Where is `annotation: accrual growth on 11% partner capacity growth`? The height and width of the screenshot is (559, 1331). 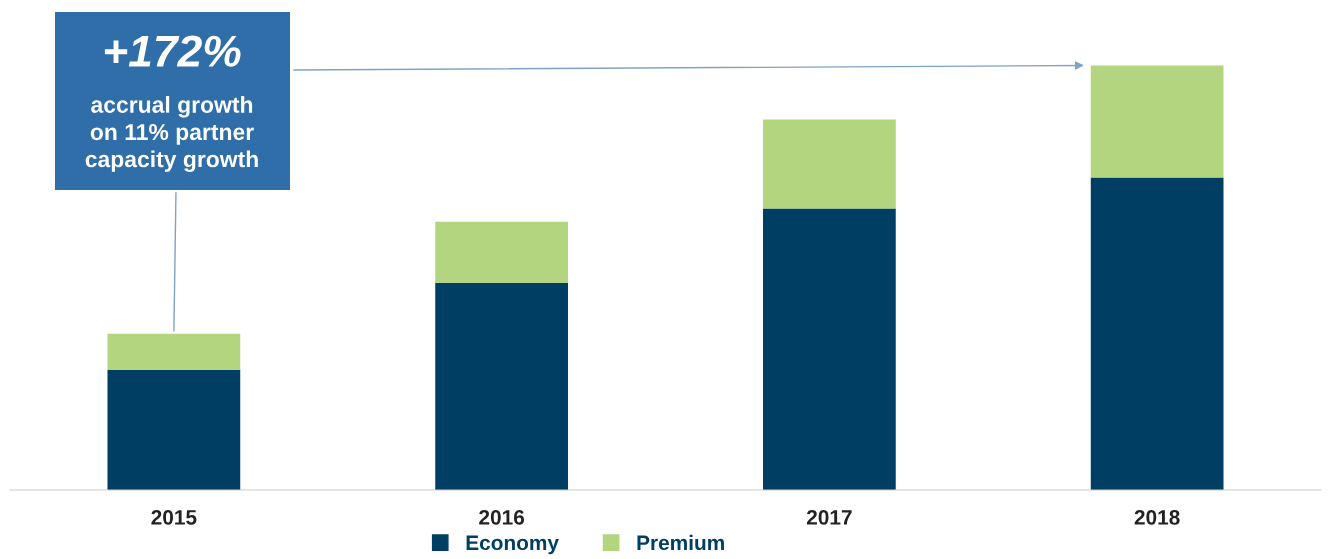 annotation: accrual growth on 11% partner capacity growth is located at coordinates (171, 134).